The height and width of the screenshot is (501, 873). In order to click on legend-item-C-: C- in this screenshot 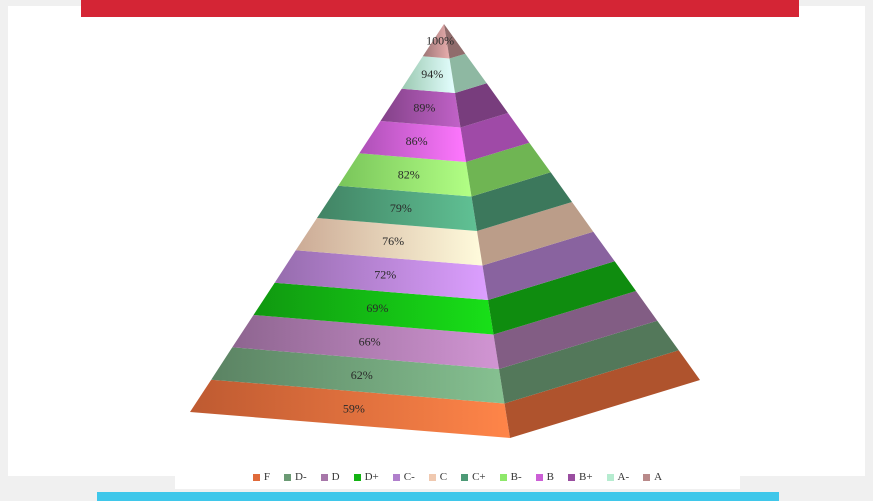, I will do `click(403, 477)`.